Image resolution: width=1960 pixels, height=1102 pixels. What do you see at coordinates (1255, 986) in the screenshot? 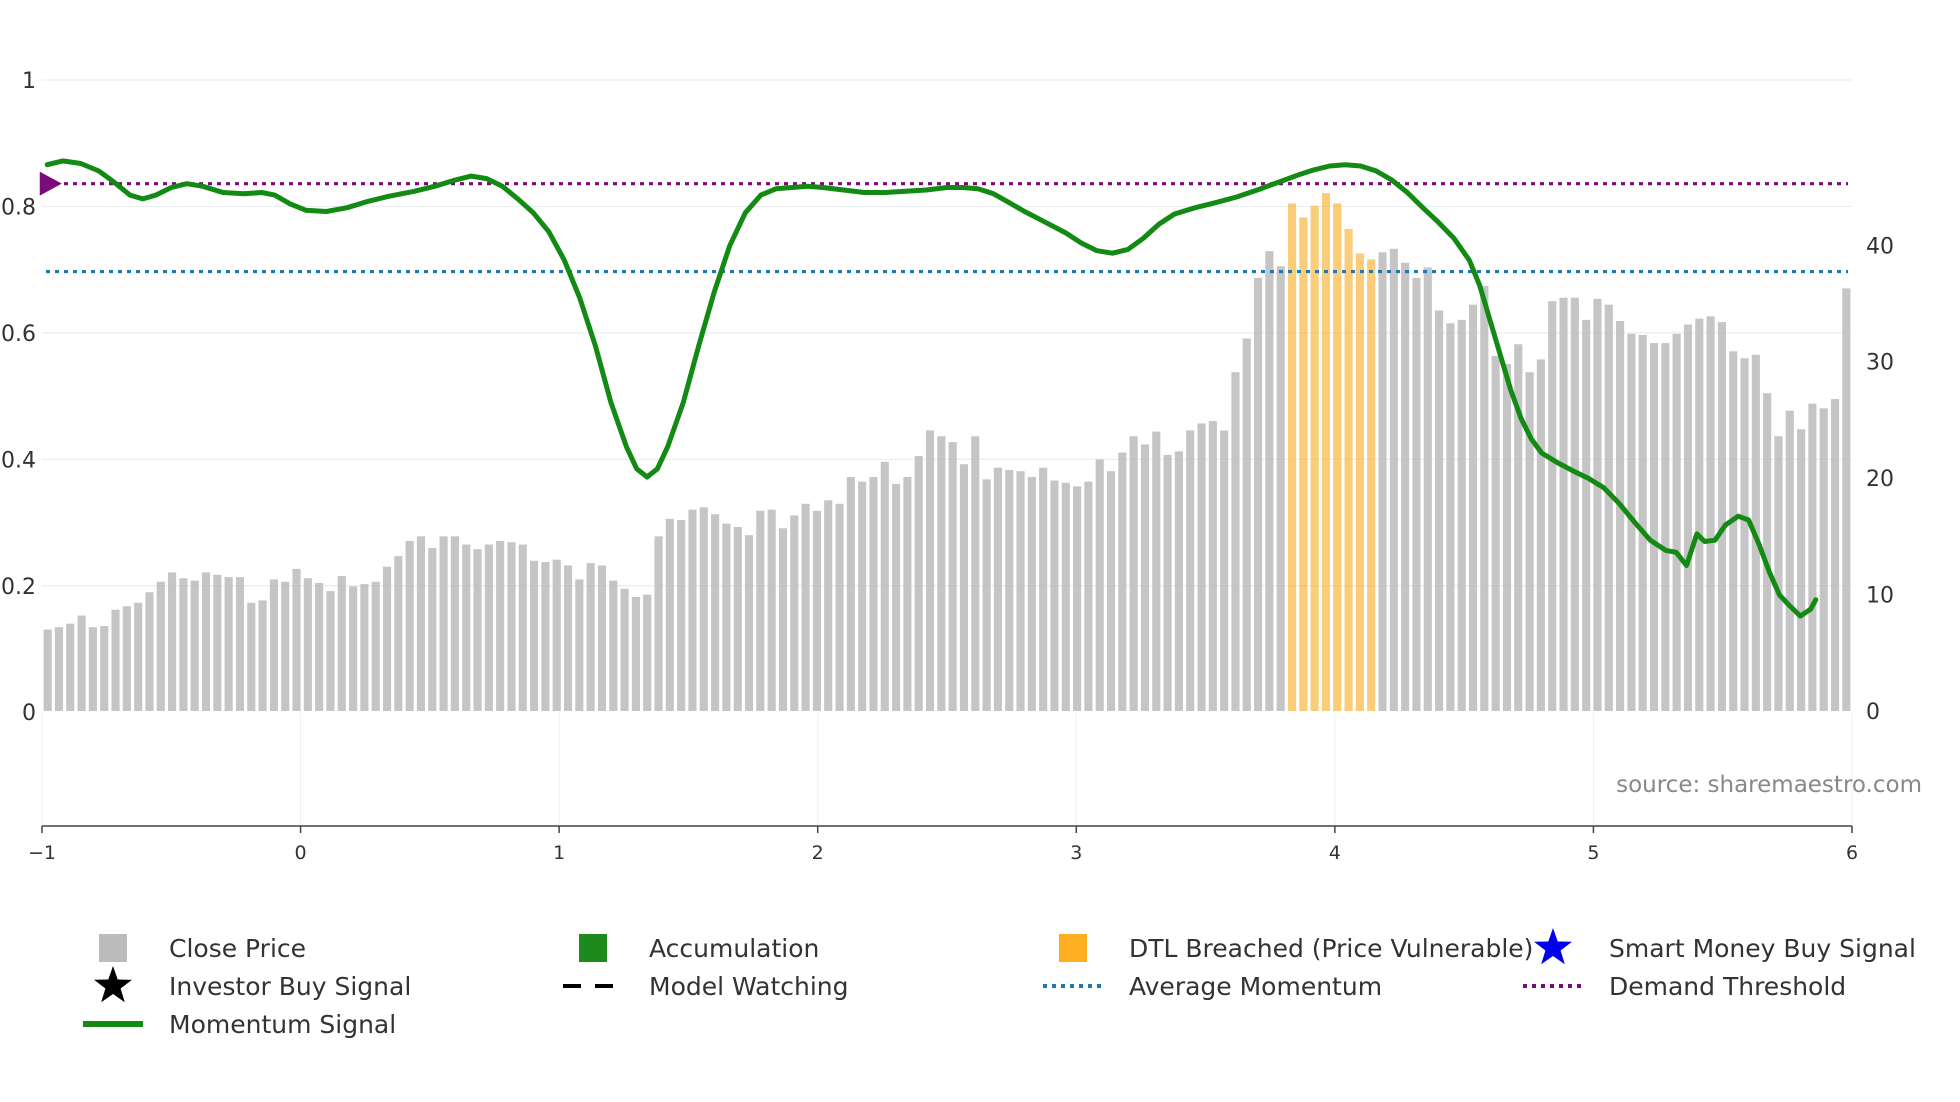
I see `legend-label: Average Momentum` at bounding box center [1255, 986].